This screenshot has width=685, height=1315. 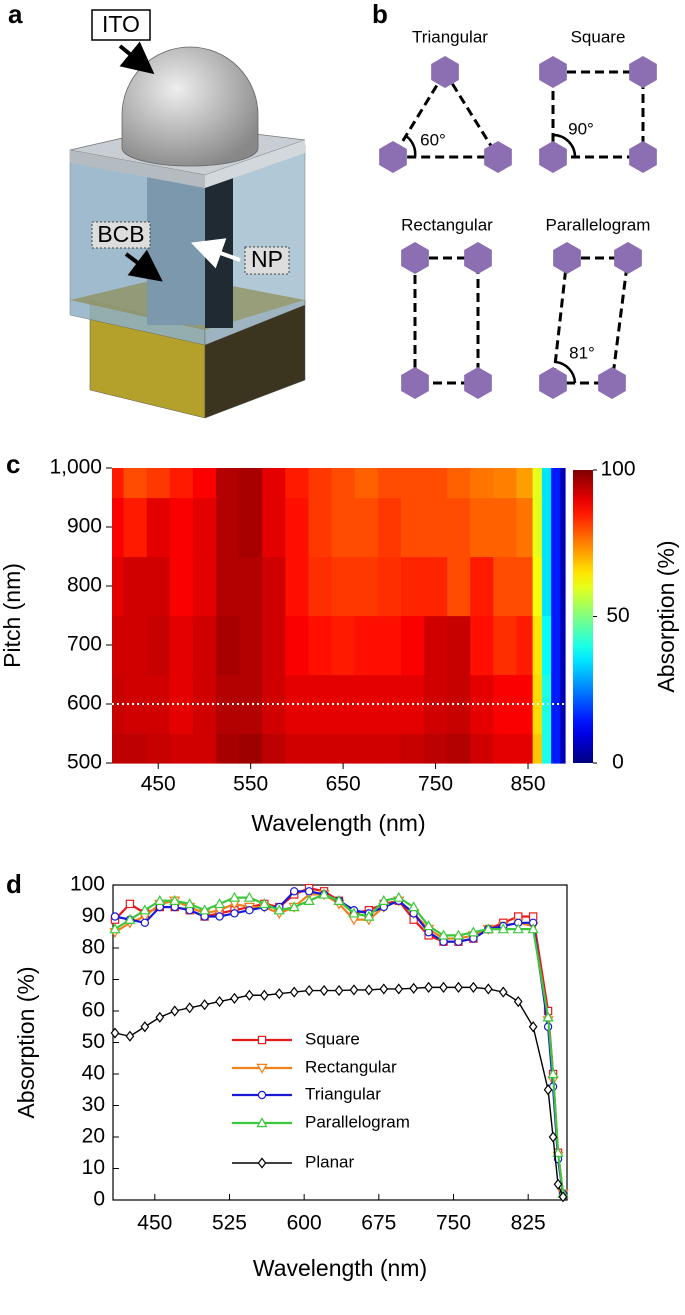 What do you see at coordinates (450, 36) in the screenshot?
I see `lattice-title: Triangular` at bounding box center [450, 36].